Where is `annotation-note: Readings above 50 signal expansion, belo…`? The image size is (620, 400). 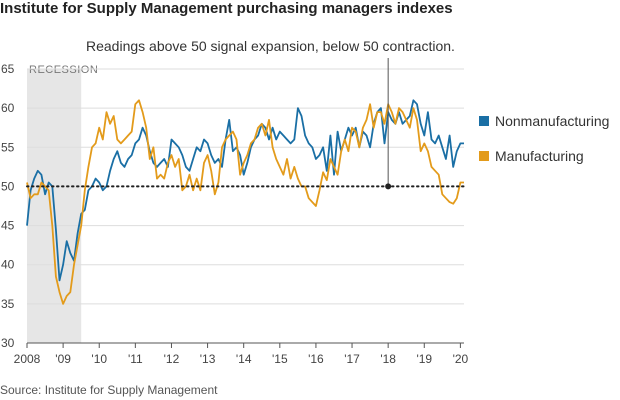 annotation-note: Readings above 50 signal expansion, belo… is located at coordinates (270, 46).